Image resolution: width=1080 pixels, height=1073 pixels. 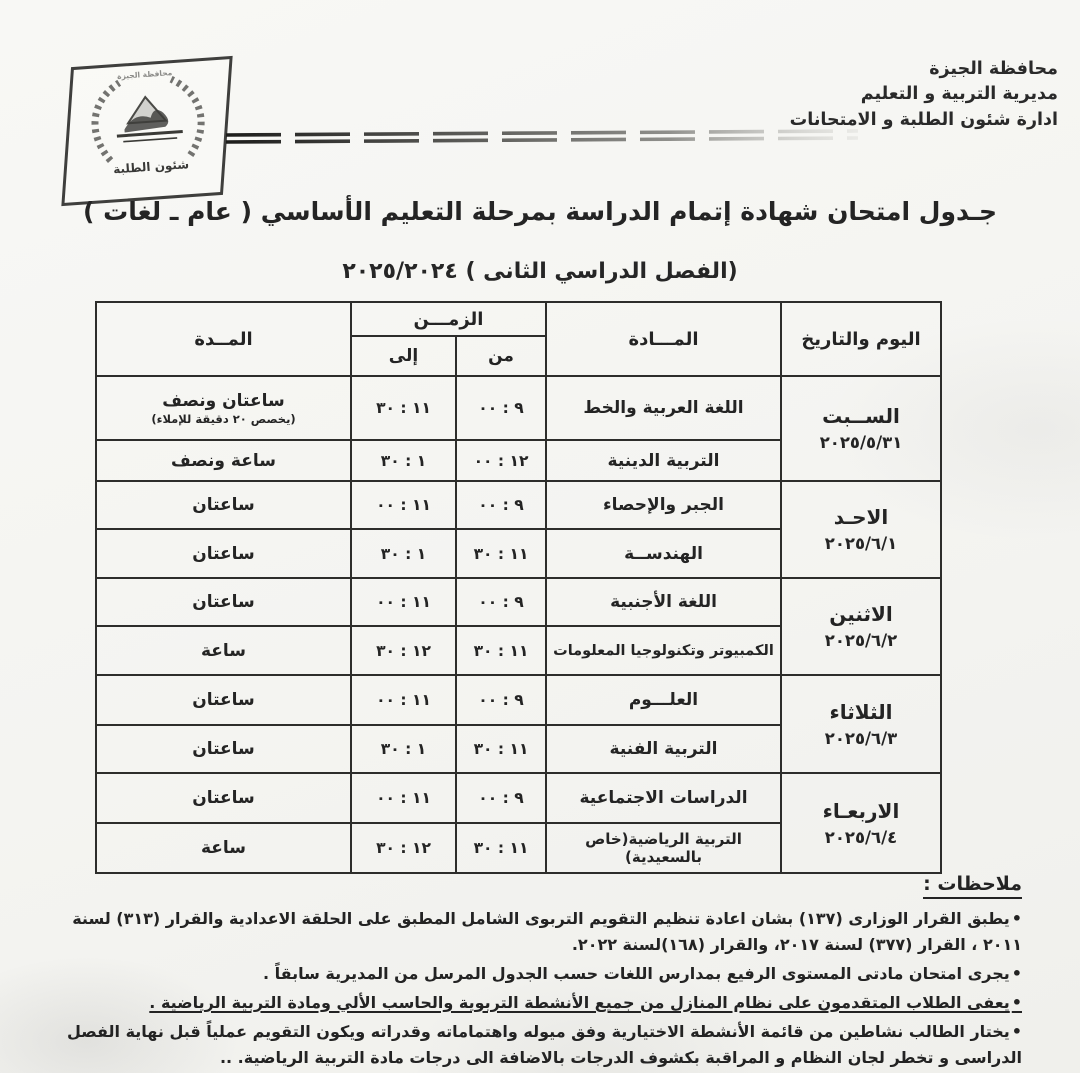 I want to click on header-time: الزمـــن, so click(x=448, y=319).